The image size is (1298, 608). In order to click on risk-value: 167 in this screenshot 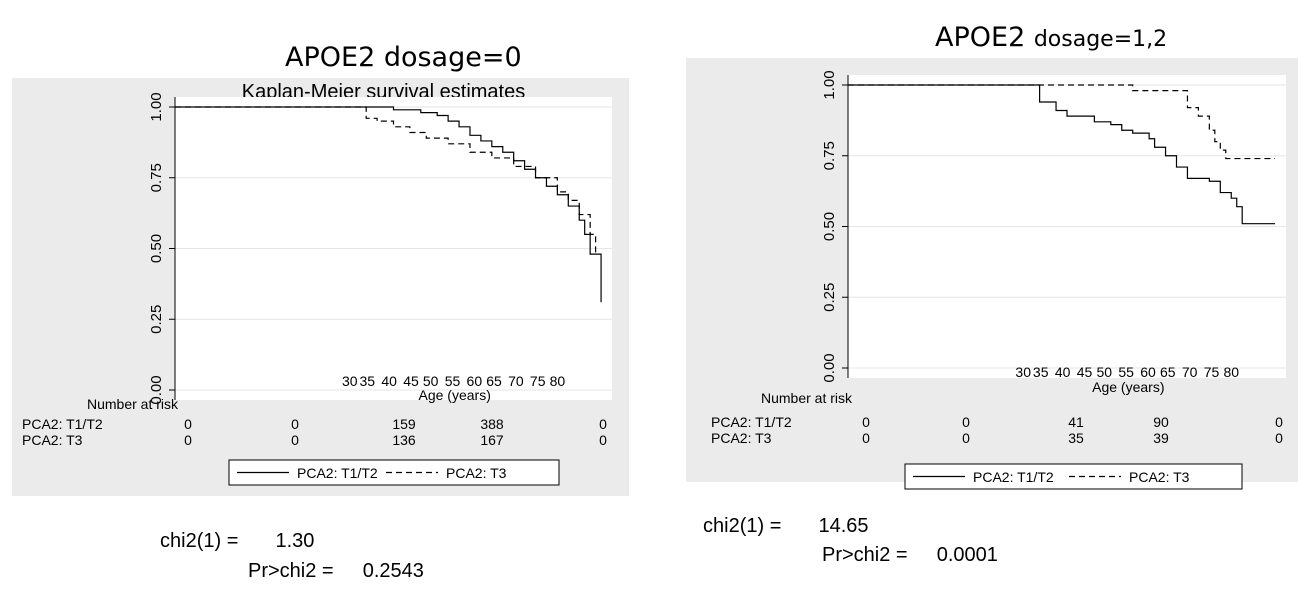, I will do `click(492, 440)`.